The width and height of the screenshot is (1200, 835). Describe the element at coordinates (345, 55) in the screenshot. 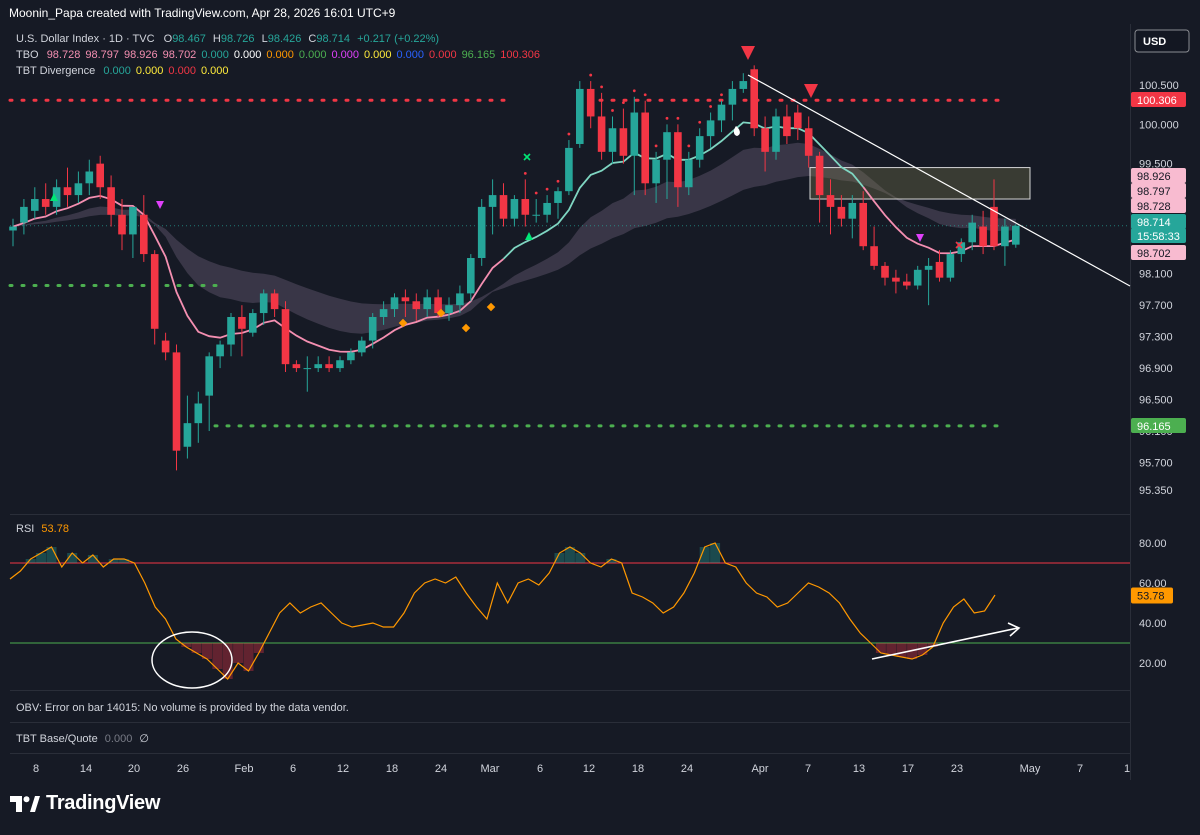

I see `tbo-value-8: 0.000` at that location.